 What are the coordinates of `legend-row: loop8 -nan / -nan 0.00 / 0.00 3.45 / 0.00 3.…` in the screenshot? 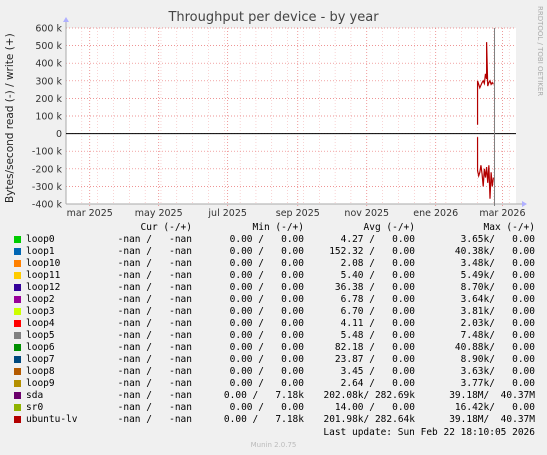 It's located at (273, 372).